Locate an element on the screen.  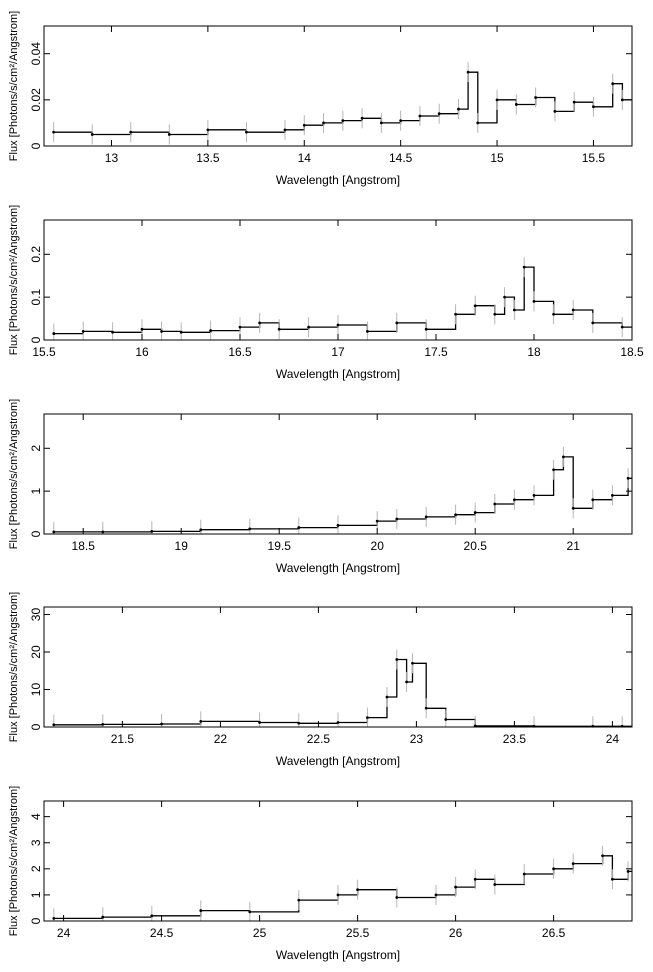
y-tick-label: 1 is located at coordinates (36, 894).